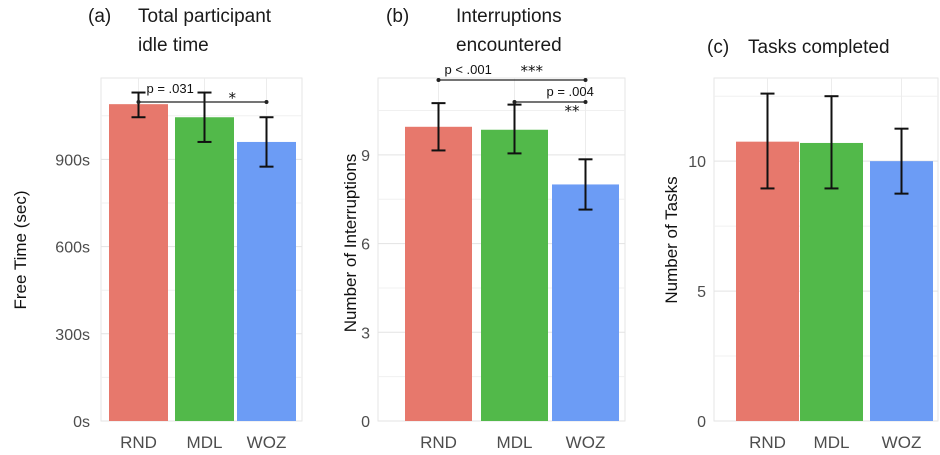 The image size is (940, 455). I want to click on panel-c-xtick-label: MDL, so click(832, 442).